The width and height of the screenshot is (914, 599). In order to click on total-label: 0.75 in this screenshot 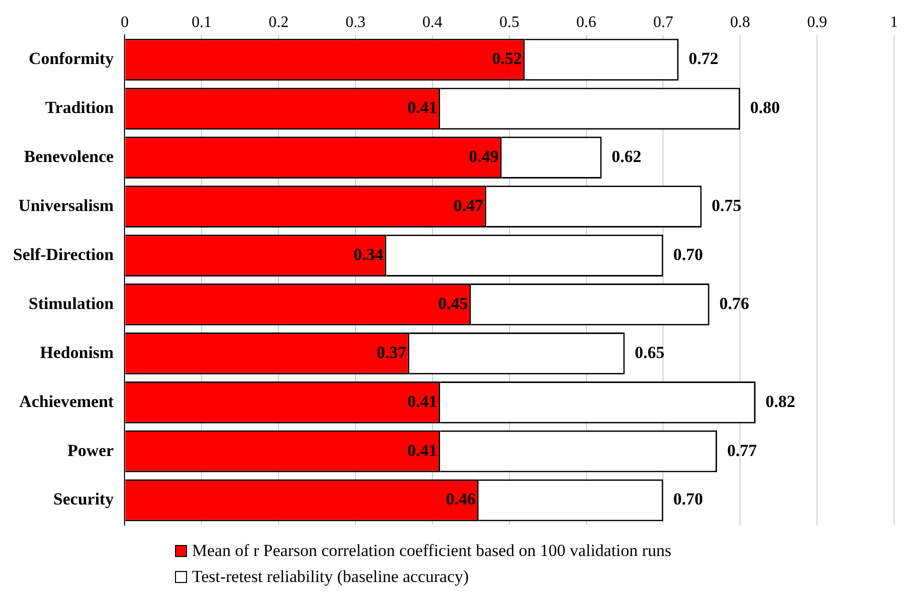, I will do `click(727, 205)`.